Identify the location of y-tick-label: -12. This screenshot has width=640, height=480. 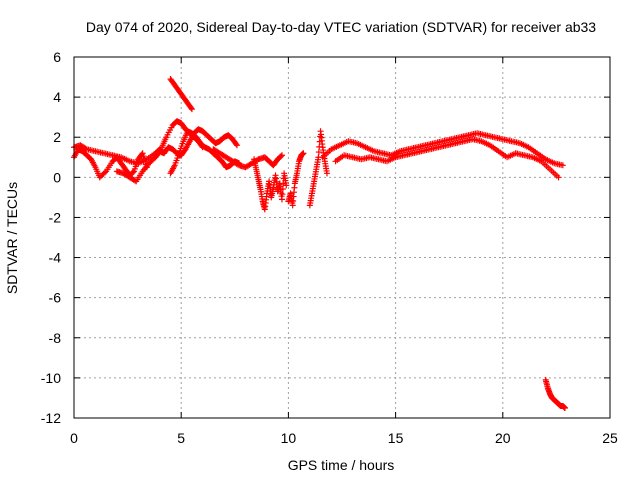
(51, 418).